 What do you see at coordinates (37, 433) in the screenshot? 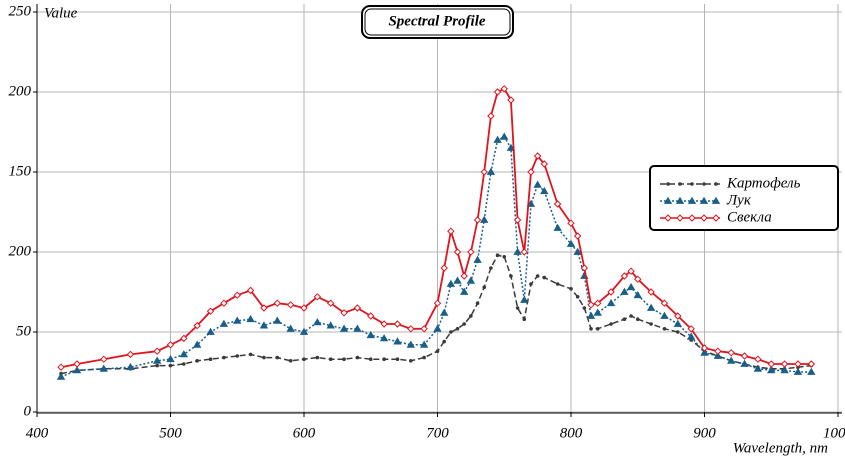
I see `x-tick-label: 400` at bounding box center [37, 433].